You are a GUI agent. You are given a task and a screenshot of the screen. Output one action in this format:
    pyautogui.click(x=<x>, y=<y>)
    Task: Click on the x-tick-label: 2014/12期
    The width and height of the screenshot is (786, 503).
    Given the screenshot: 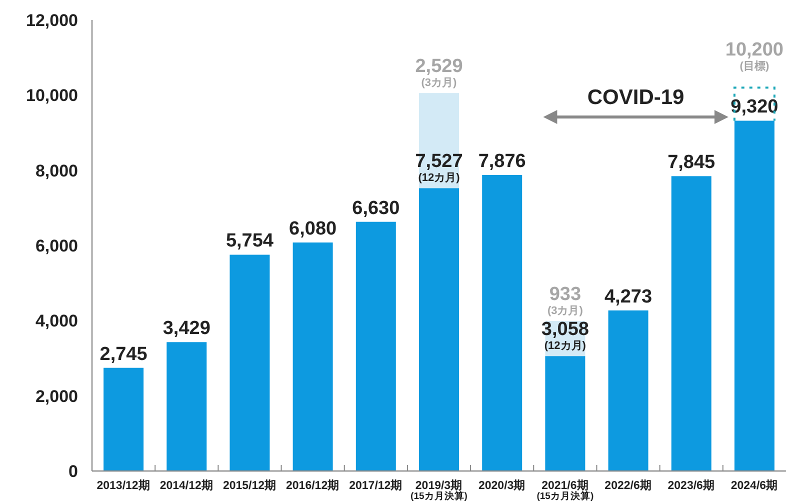 What is the action you would take?
    pyautogui.click(x=187, y=485)
    